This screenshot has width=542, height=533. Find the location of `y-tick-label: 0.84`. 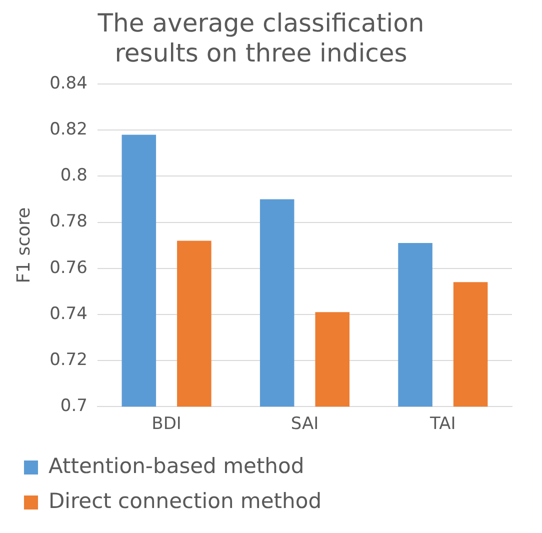

y-tick-label: 0.84 is located at coordinates (69, 83).